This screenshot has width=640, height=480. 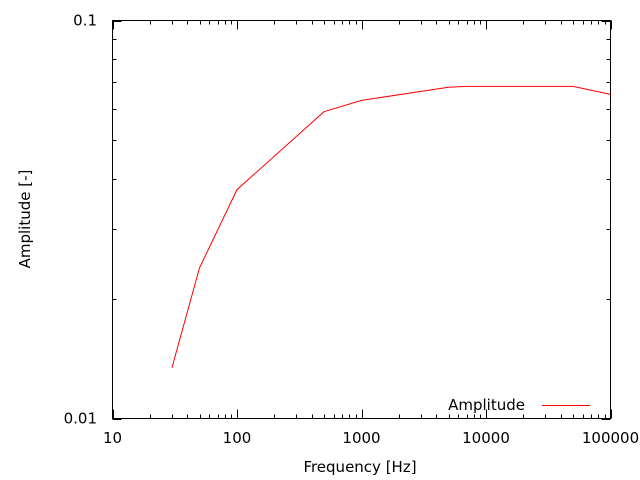 What do you see at coordinates (237, 438) in the screenshot?
I see `x-tick-label: 100` at bounding box center [237, 438].